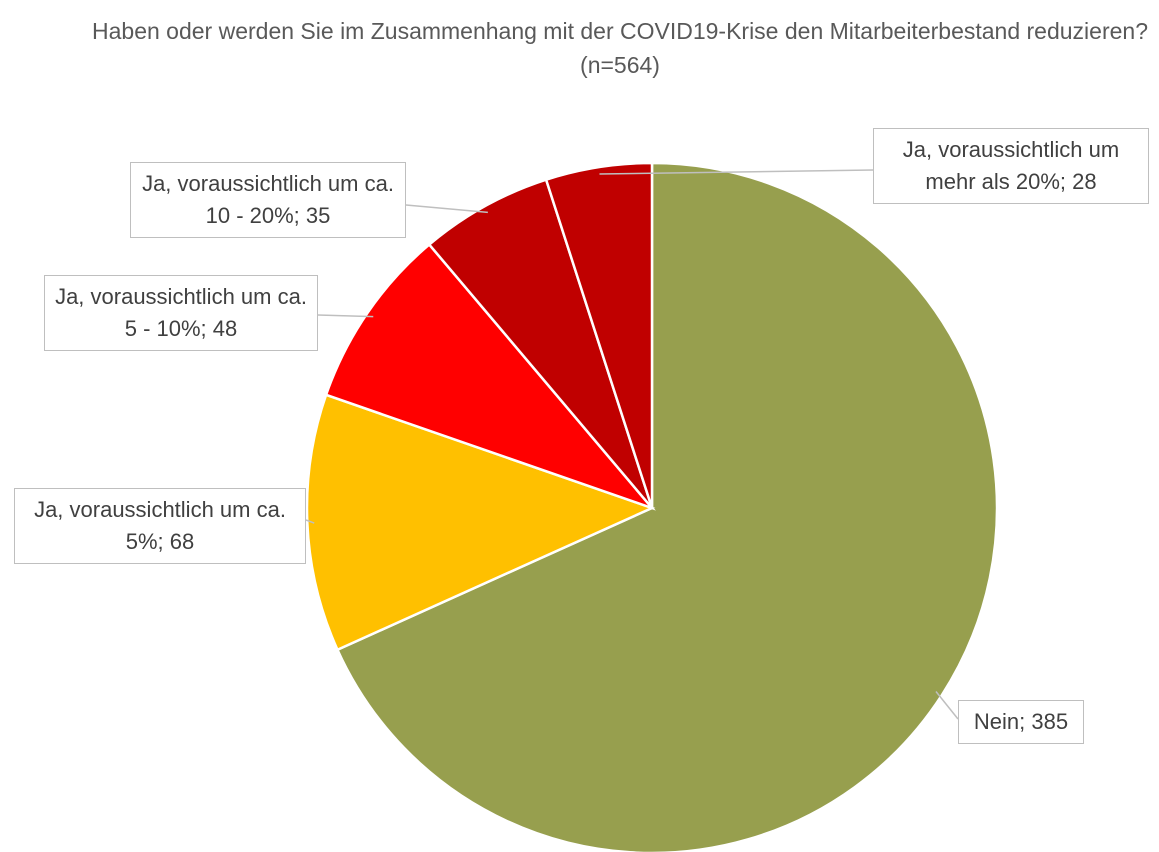 The image size is (1159, 852). I want to click on data-label: Nein; 385, so click(1021, 722).